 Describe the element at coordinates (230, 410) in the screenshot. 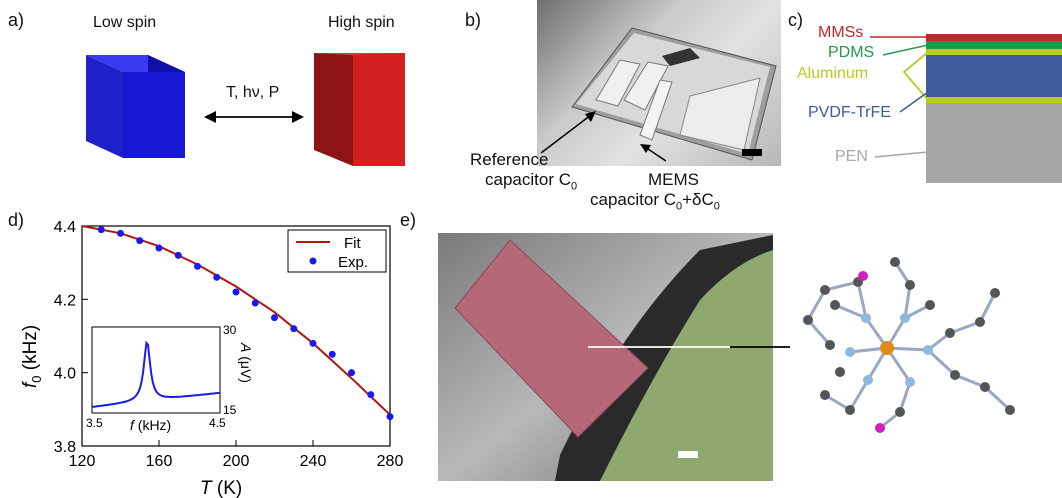

I see `inset-ytick-1: 15` at that location.